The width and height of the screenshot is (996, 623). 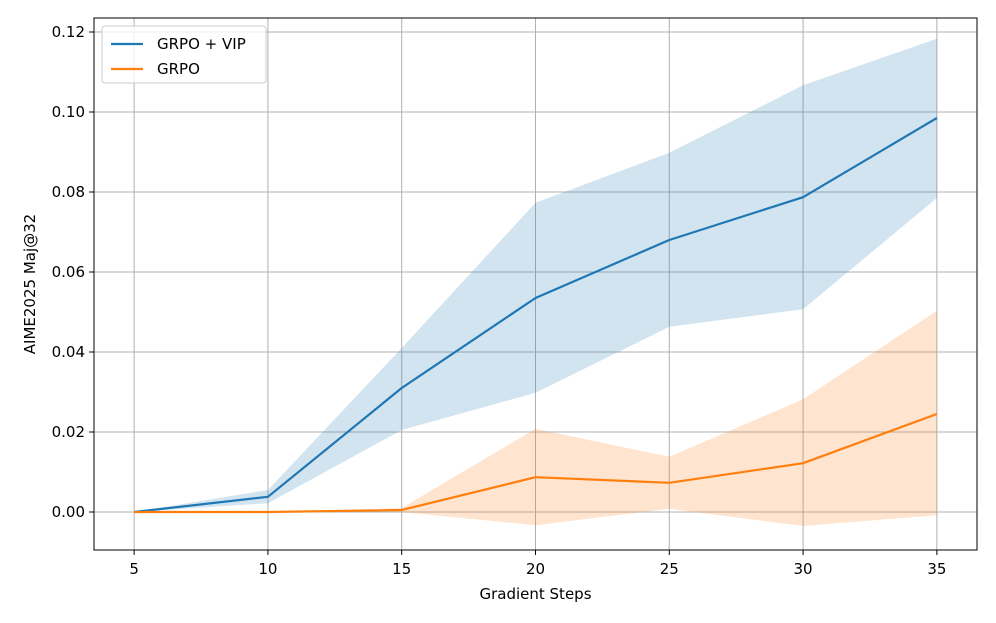 What do you see at coordinates (134, 569) in the screenshot?
I see `x-tick-label-0: 5` at bounding box center [134, 569].